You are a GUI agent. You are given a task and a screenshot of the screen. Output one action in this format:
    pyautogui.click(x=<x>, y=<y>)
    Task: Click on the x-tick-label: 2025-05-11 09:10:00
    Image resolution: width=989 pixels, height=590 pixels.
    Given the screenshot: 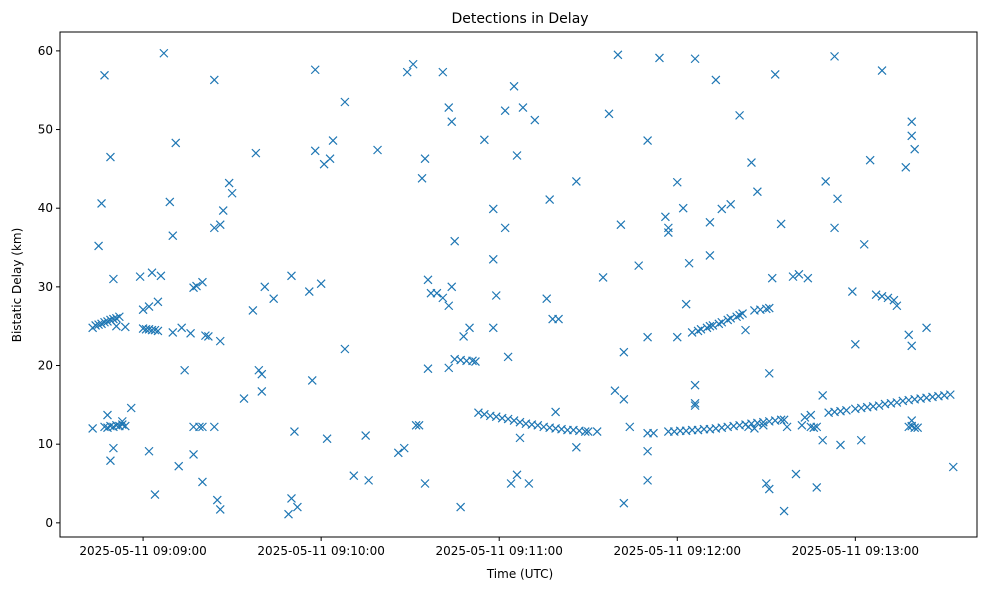 What is the action you would take?
    pyautogui.click(x=320, y=551)
    